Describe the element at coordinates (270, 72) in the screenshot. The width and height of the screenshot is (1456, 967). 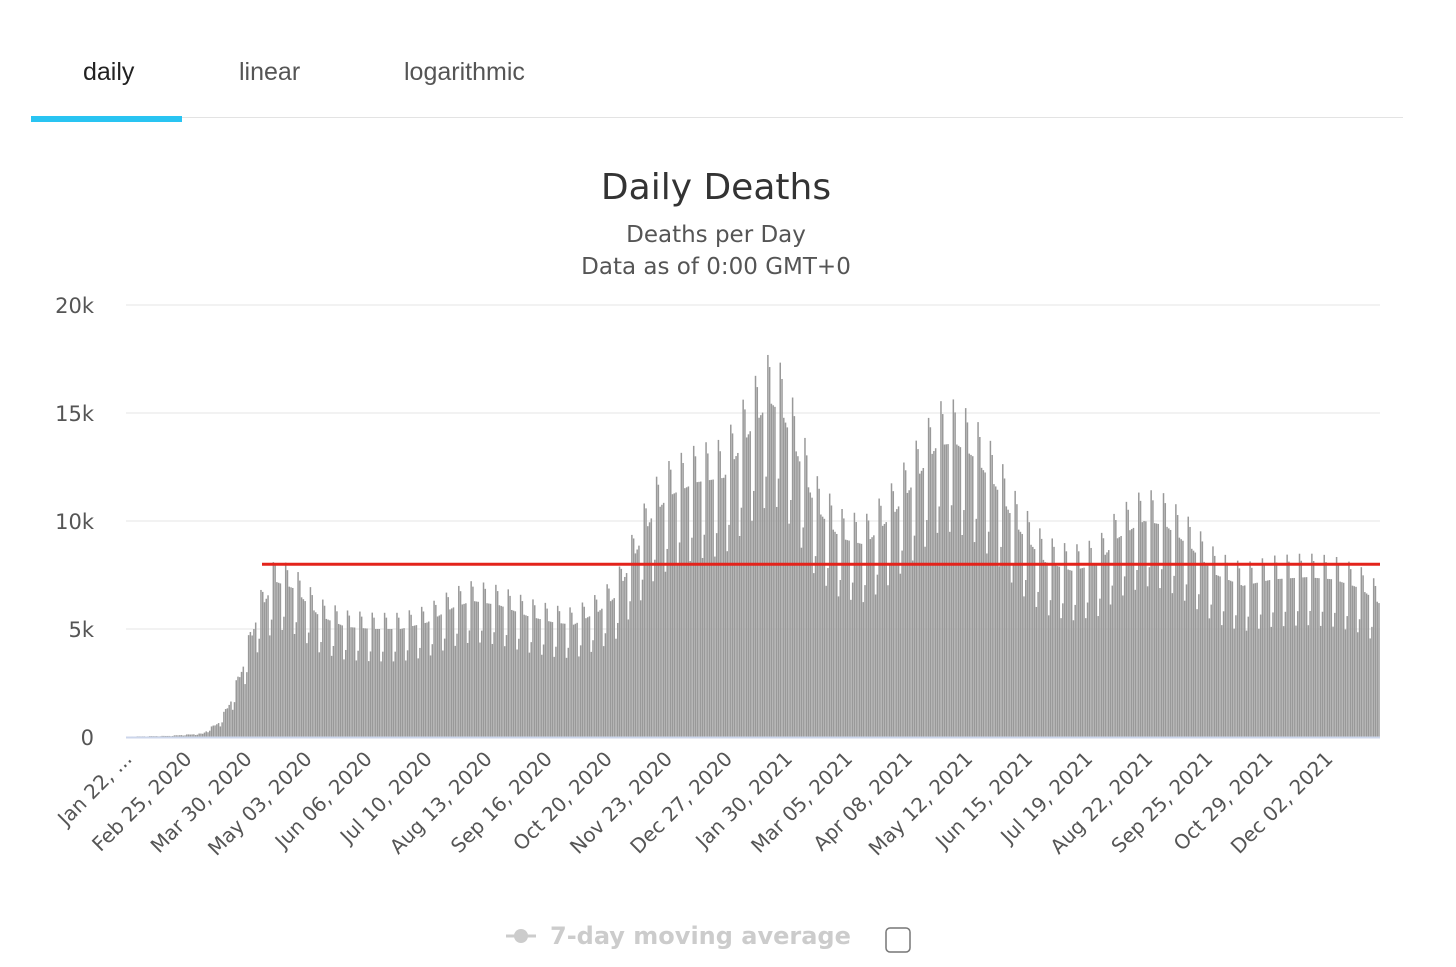
I see `tab-linear: linear` at that location.